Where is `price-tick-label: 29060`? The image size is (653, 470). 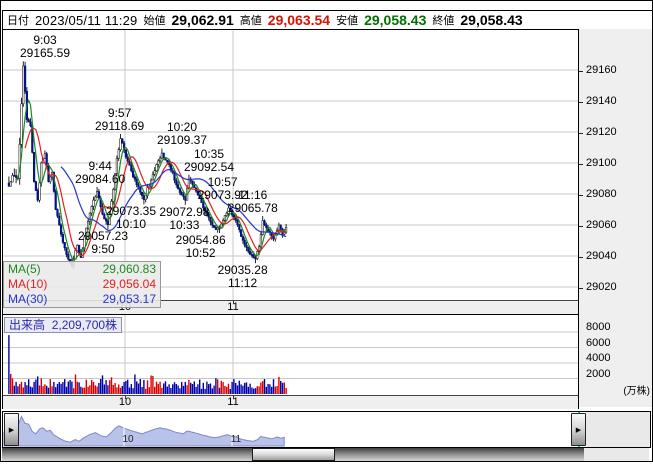
price-tick-label: 29060 is located at coordinates (601, 225).